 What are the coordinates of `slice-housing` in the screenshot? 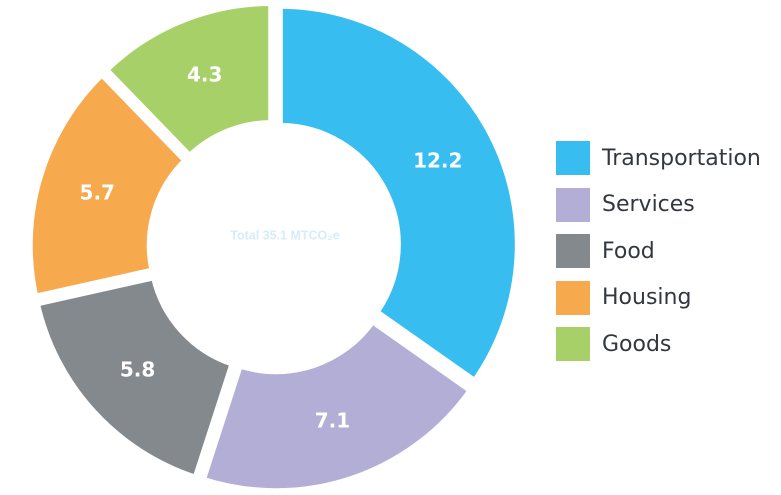 It's located at (107, 185).